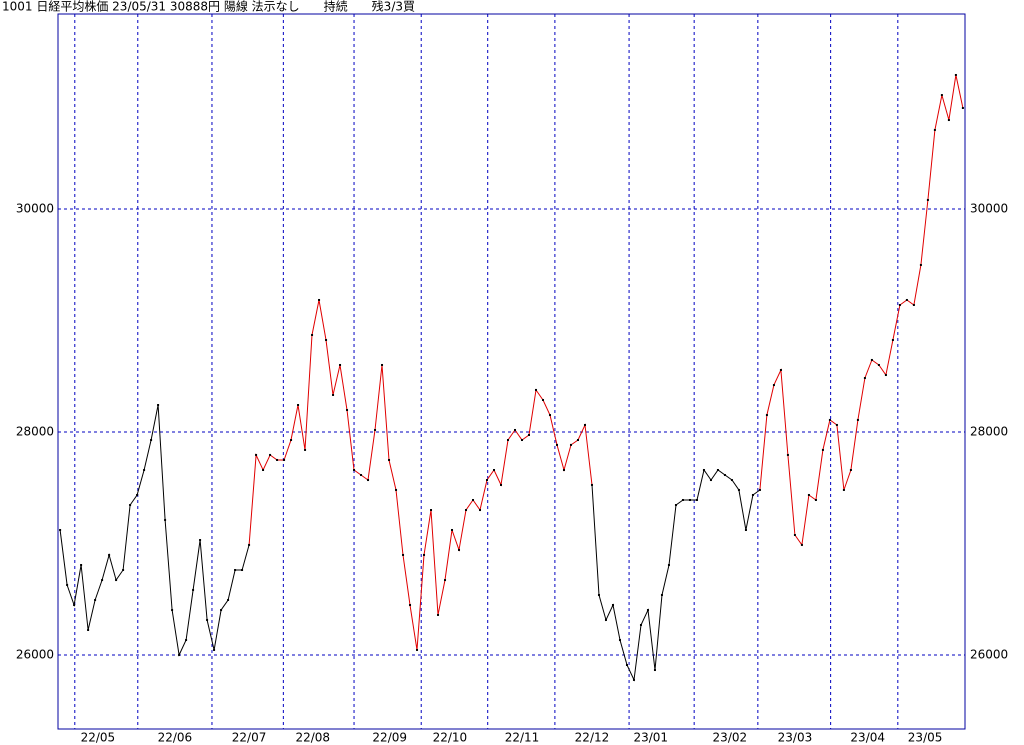  Describe the element at coordinates (35, 209) in the screenshot. I see `y-tick-label: 30000` at that location.